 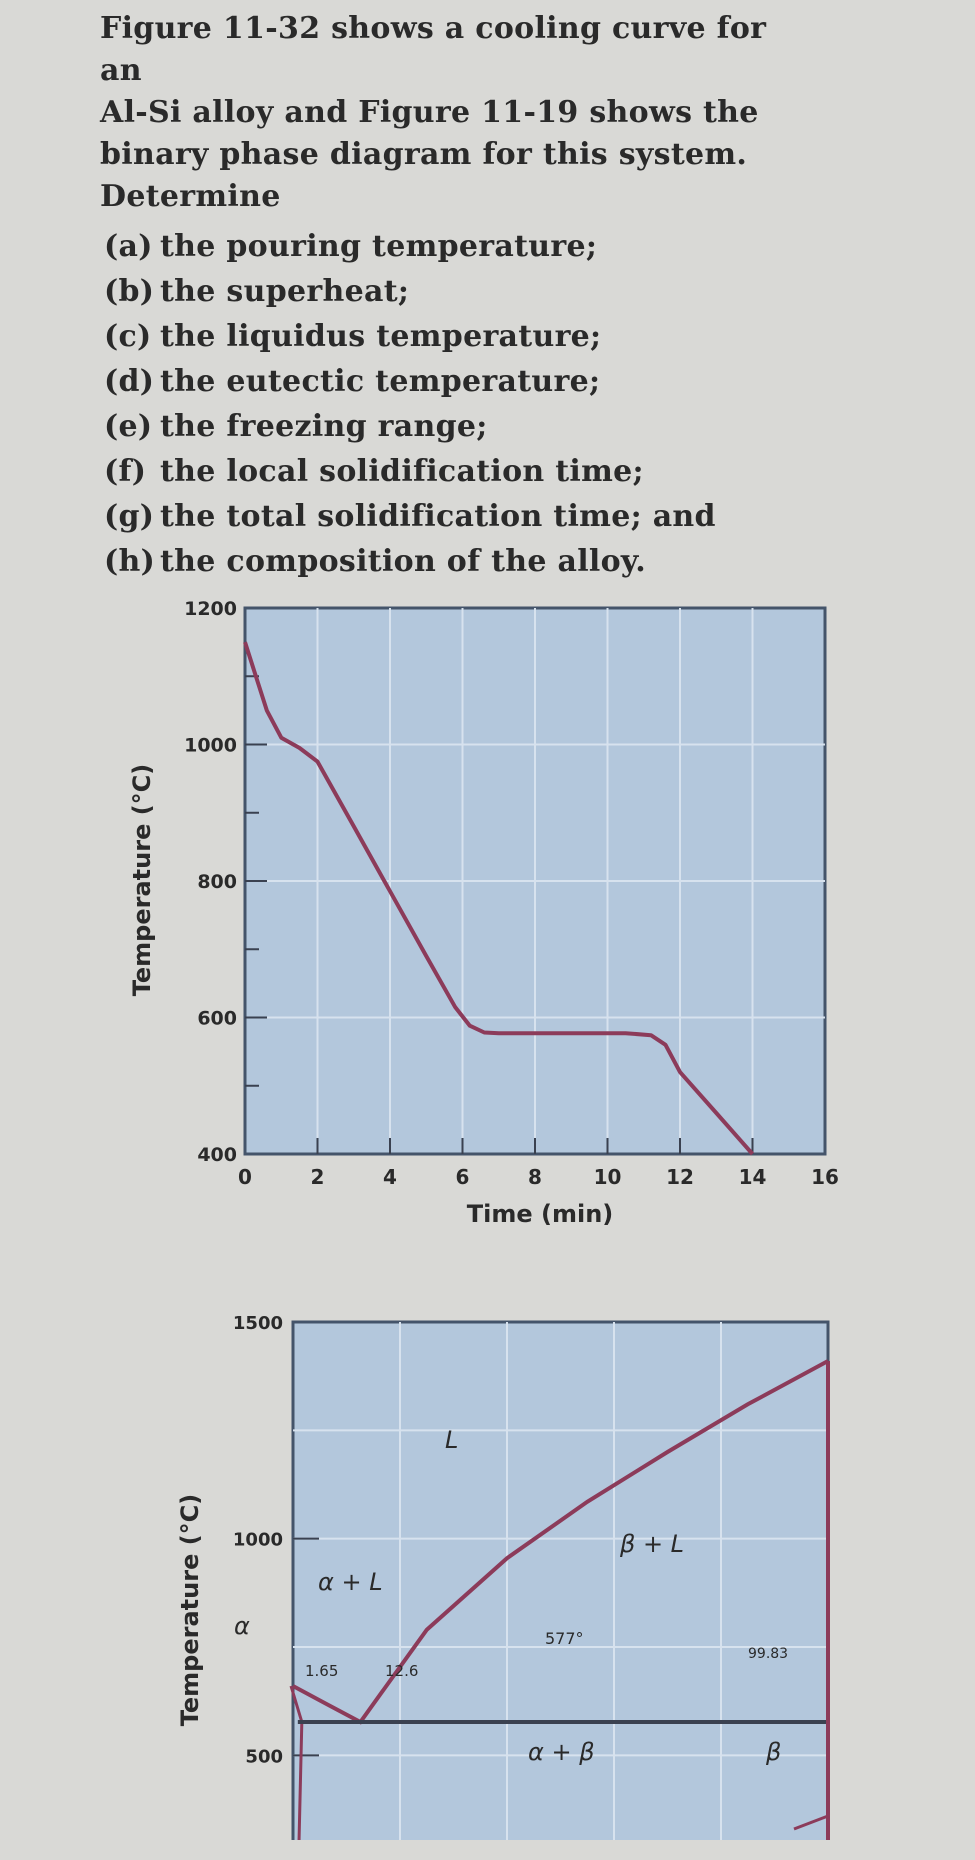 I want to click on part-label: (d), so click(x=129, y=381).